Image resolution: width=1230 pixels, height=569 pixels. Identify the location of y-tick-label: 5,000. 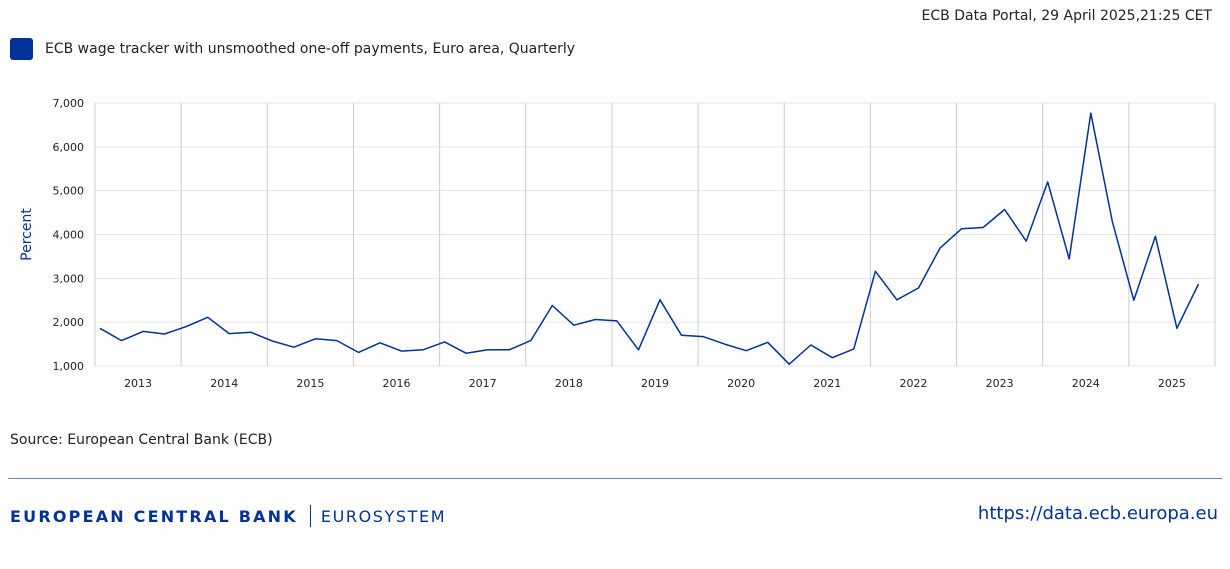
(69, 191).